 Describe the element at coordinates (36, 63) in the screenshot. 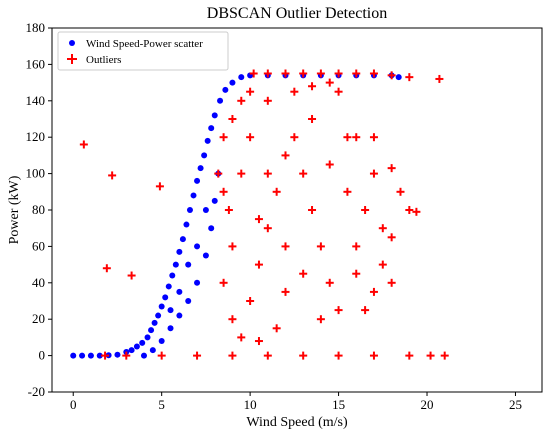

I see `y-tick-label: 160` at that location.